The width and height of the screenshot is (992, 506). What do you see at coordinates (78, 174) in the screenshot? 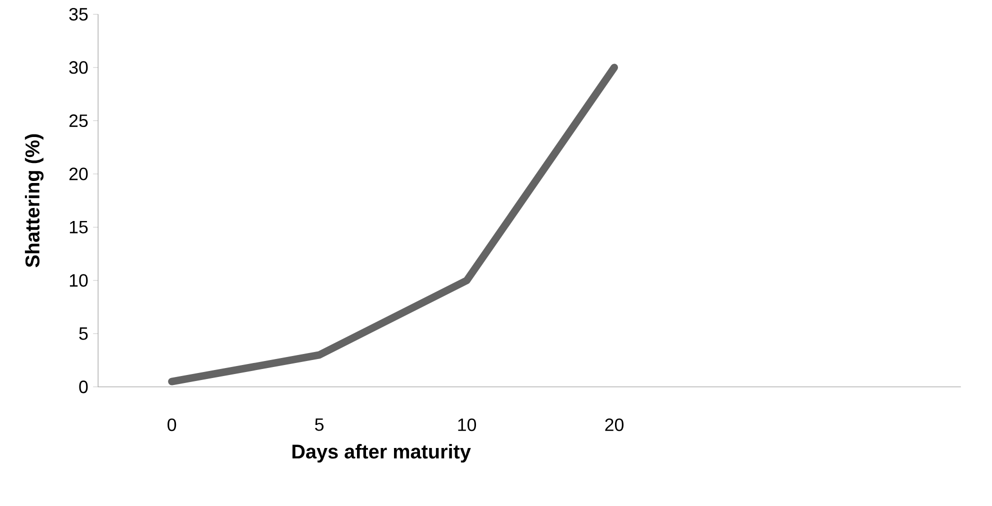
I see `y-tick-label: 20` at bounding box center [78, 174].